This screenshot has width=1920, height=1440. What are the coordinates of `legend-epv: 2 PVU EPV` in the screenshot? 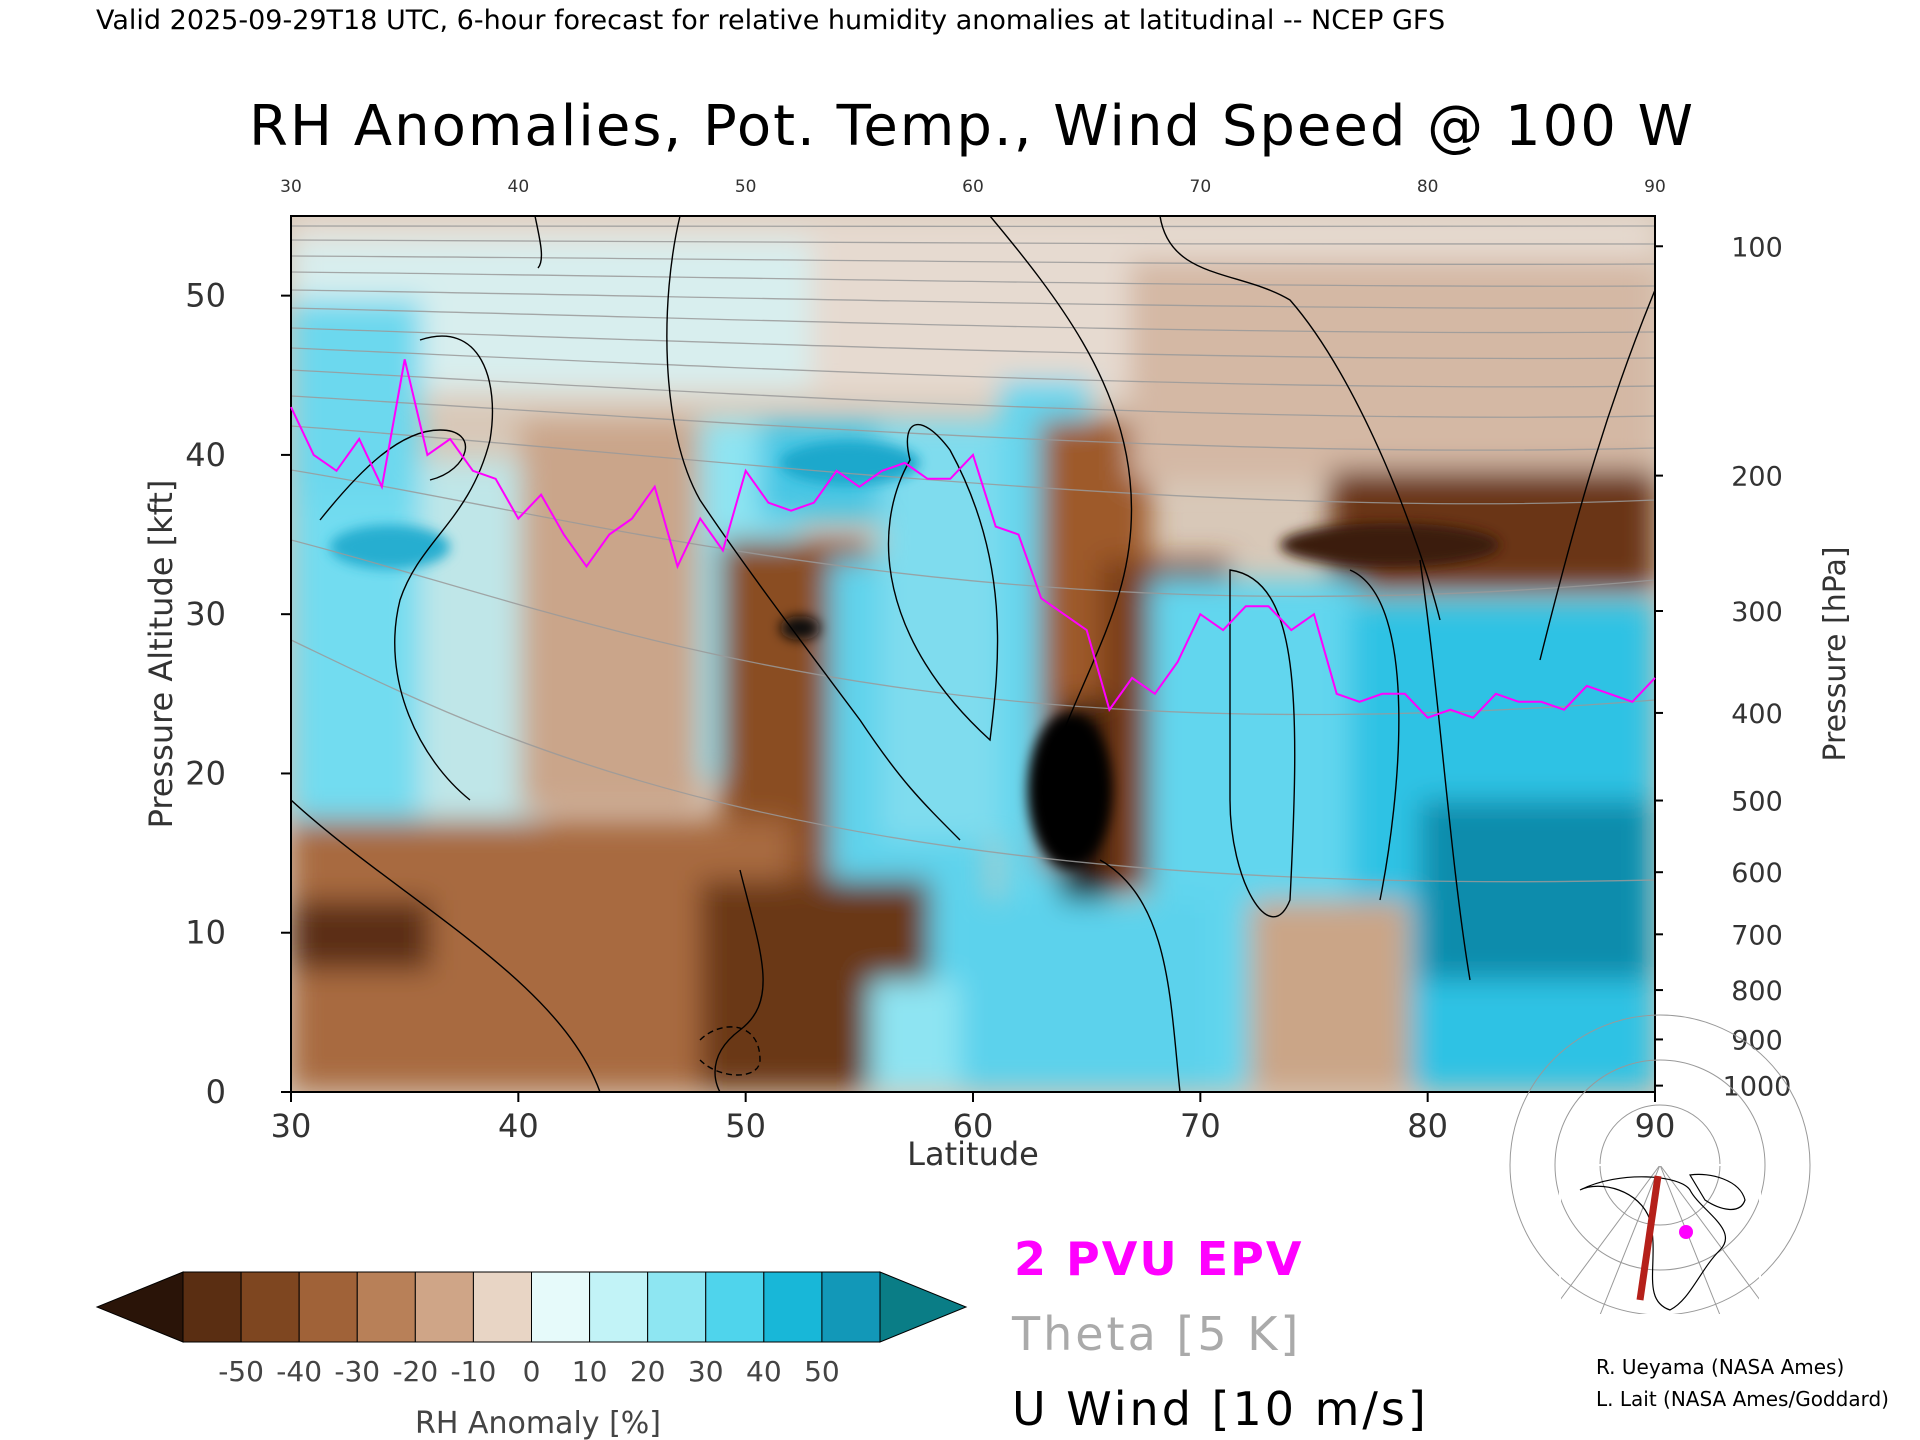 It's located at (1158, 1259).